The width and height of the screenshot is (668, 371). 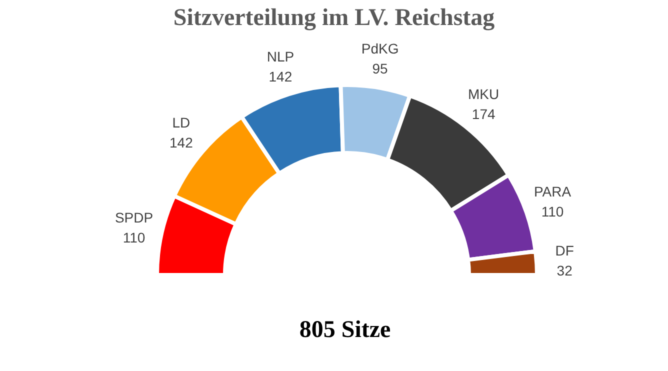 I want to click on text: 805 Sitze, so click(x=345, y=330).